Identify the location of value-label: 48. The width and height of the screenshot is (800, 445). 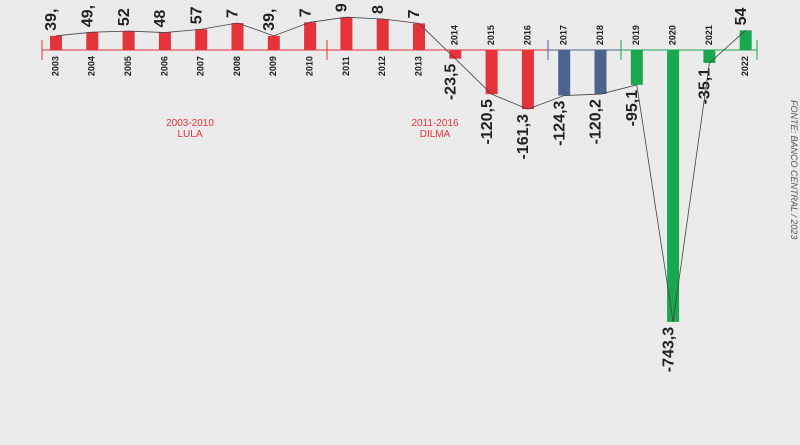
(160, 19).